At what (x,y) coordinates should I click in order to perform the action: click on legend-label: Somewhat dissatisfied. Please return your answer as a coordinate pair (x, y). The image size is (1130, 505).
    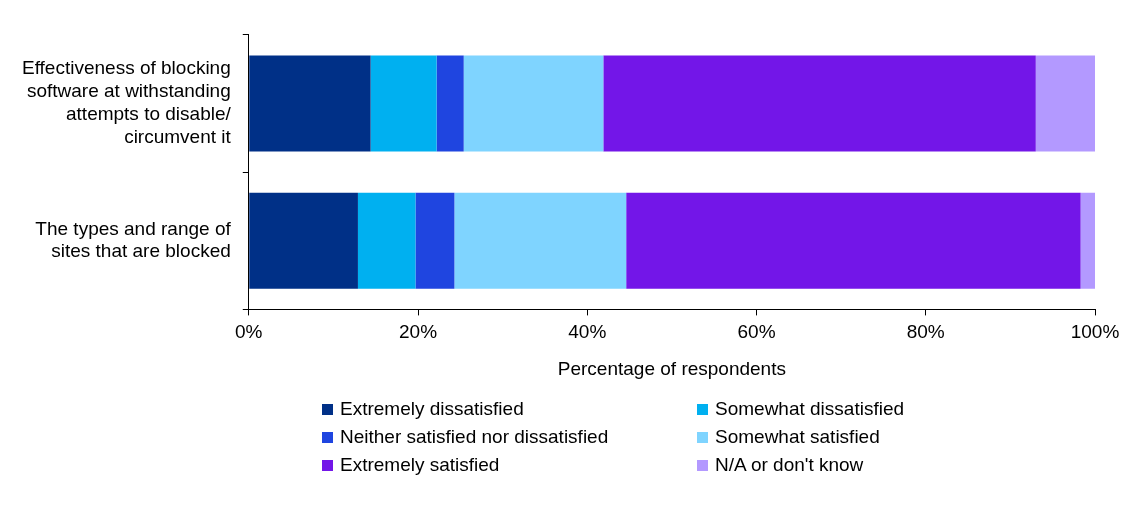
    Looking at the image, I should click on (810, 409).